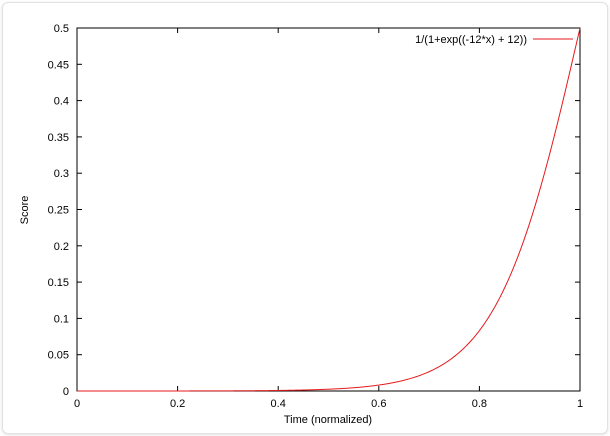 The image size is (610, 436). Describe the element at coordinates (58, 65) in the screenshot. I see `y-tick-label: 0.45` at that location.